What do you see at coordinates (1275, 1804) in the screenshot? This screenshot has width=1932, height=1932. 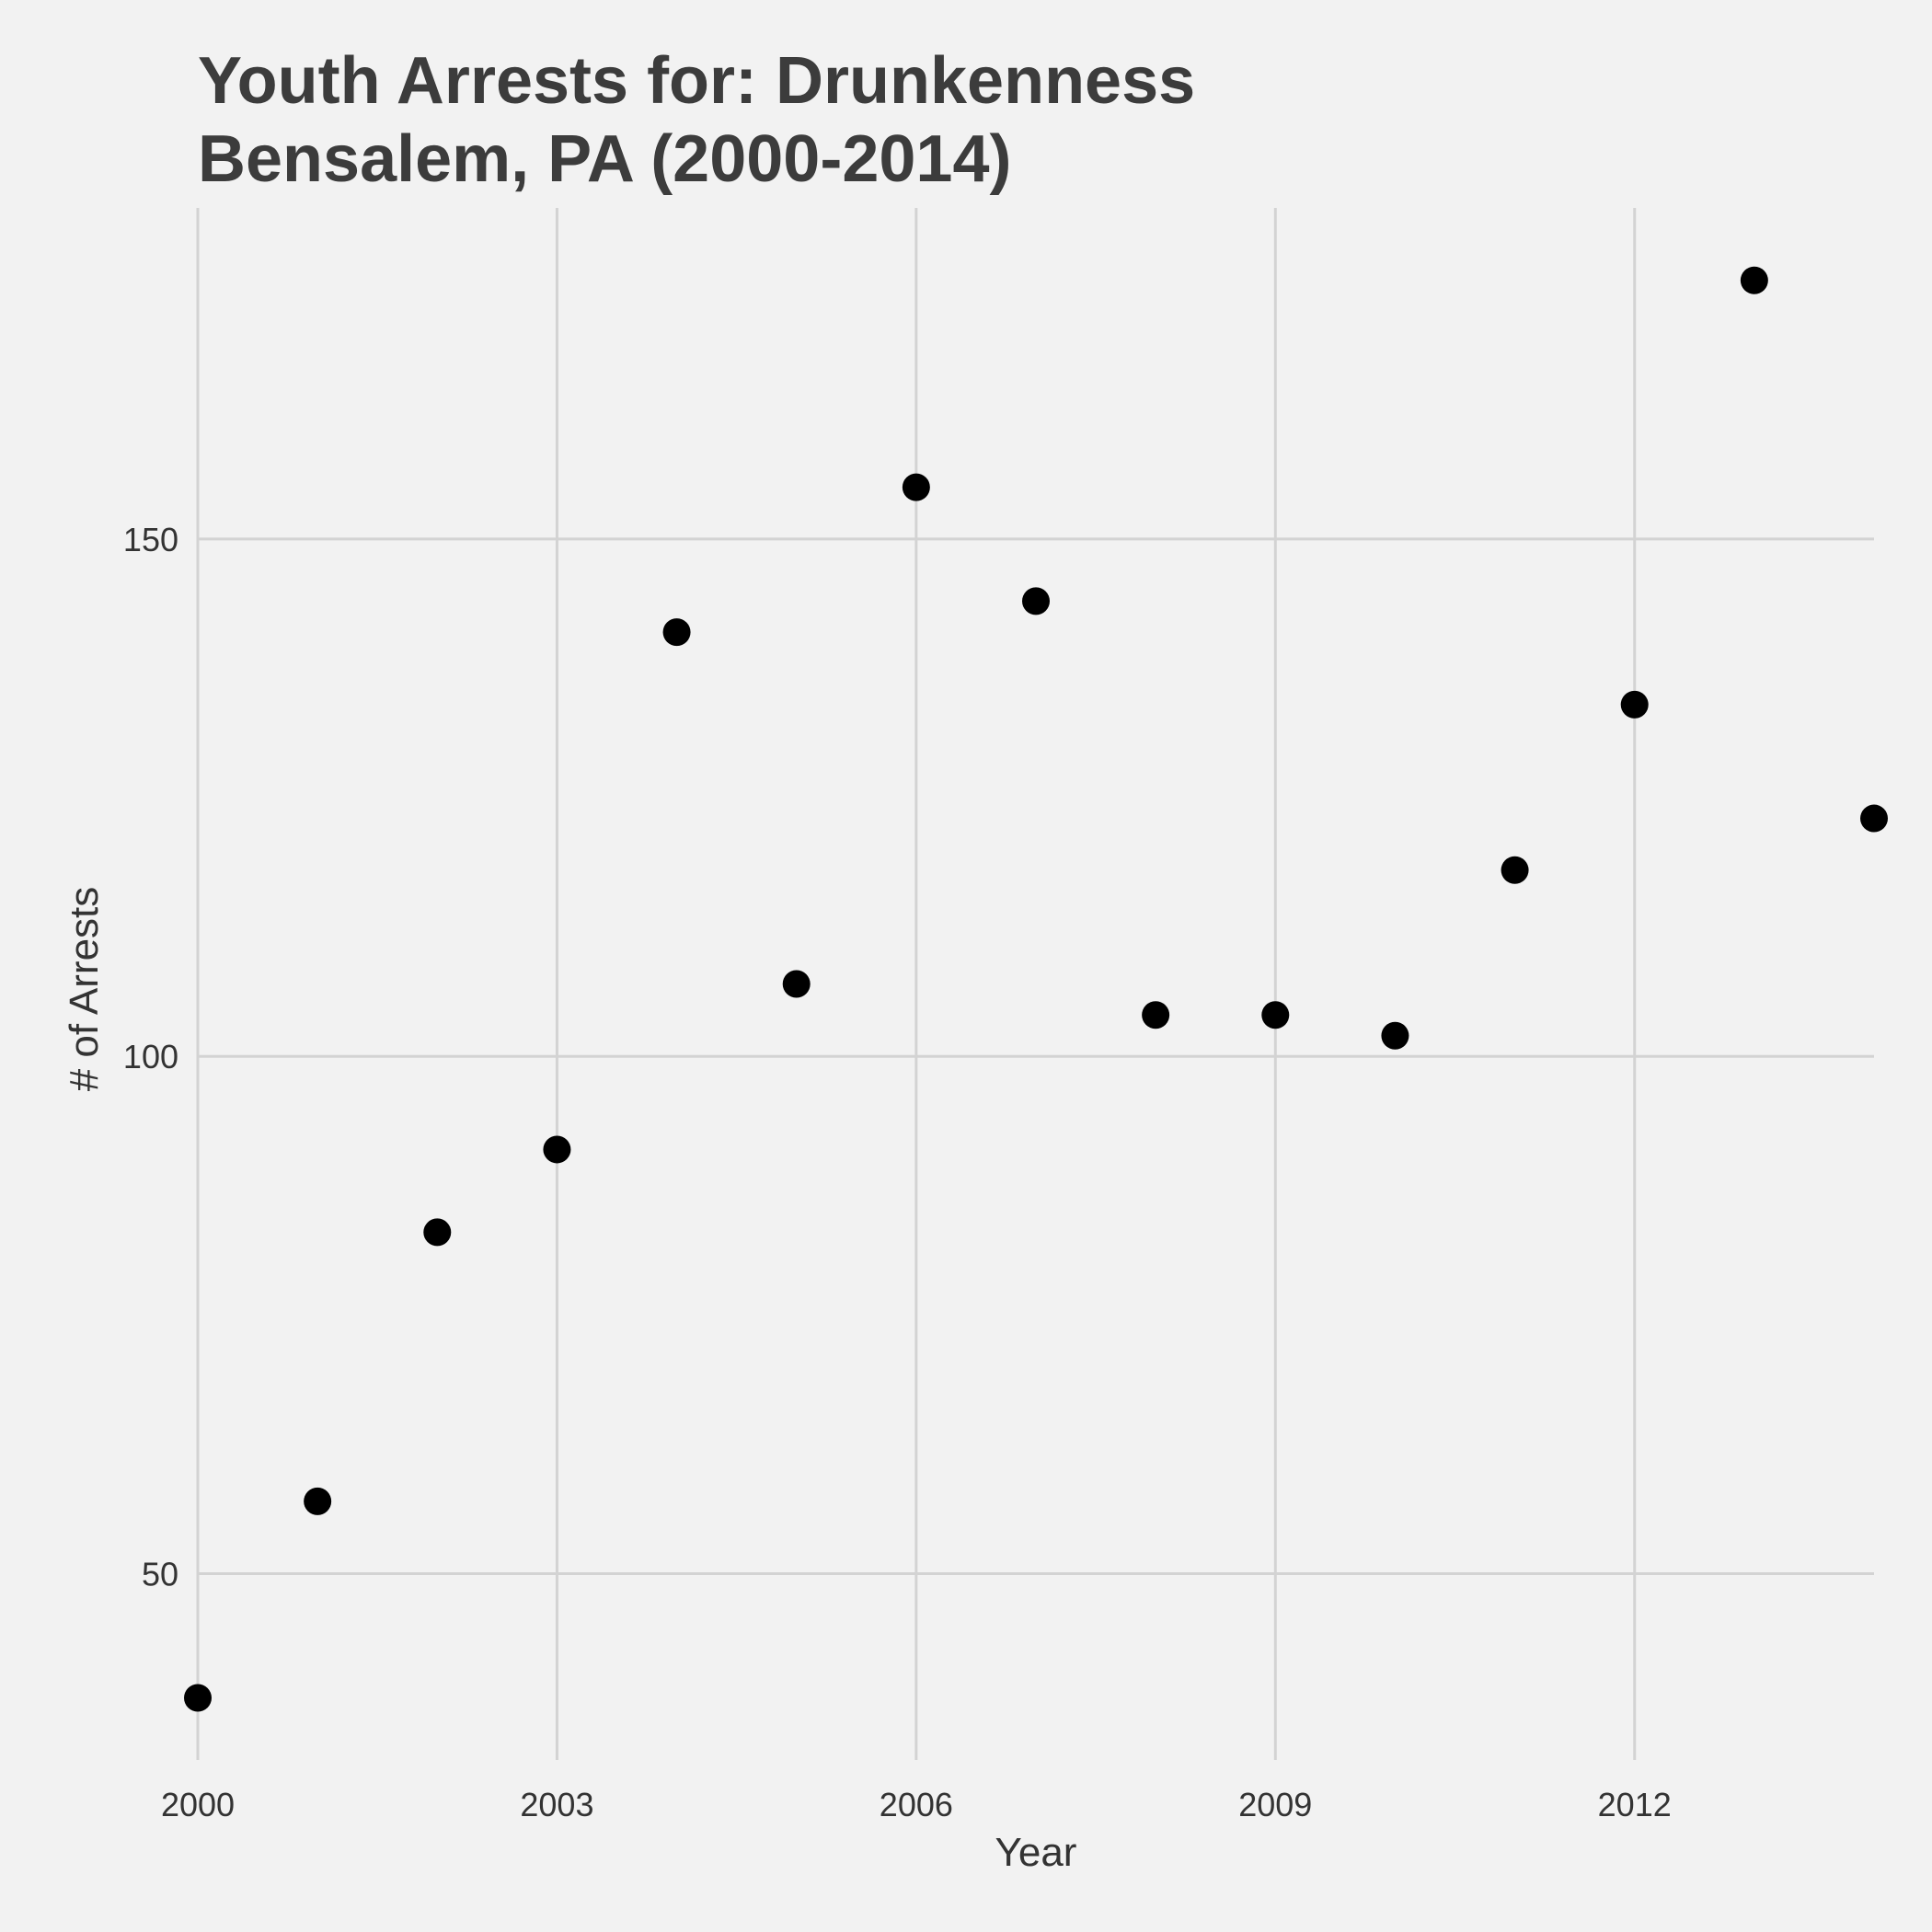 I see `x-tick-label-2009: 2009` at bounding box center [1275, 1804].